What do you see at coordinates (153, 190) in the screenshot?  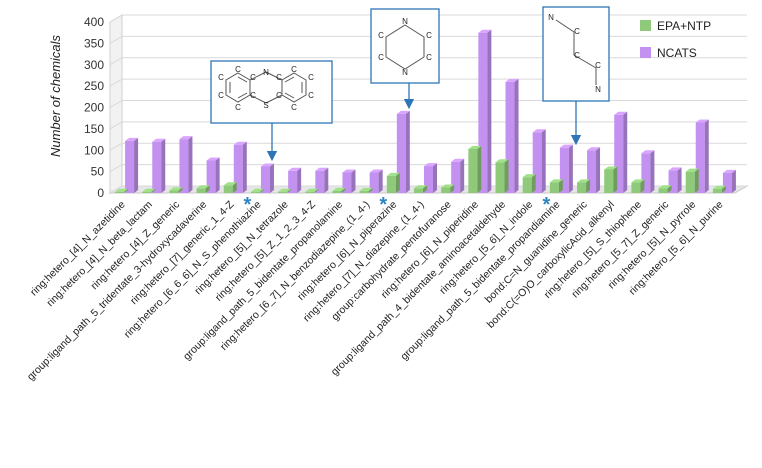 I see `bar-epa-ntp-1-side` at bounding box center [153, 190].